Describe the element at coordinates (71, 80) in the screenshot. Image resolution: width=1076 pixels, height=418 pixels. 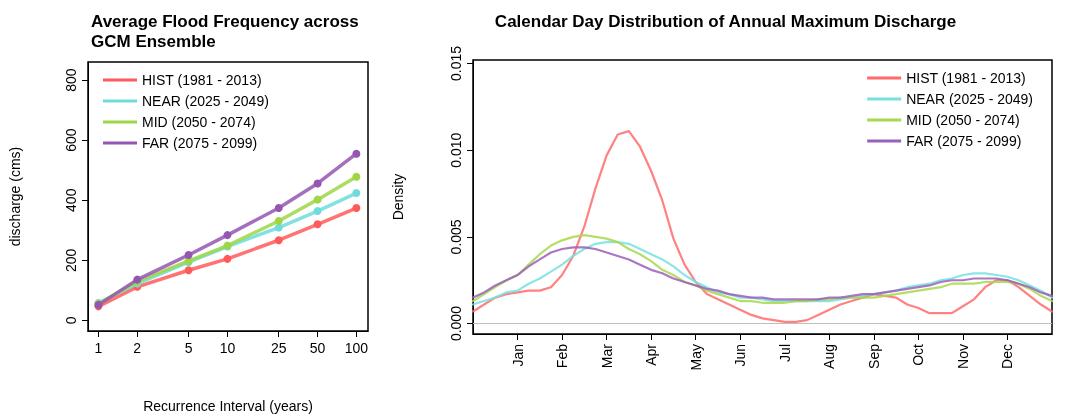
I see `y-tick-label: 800` at that location.